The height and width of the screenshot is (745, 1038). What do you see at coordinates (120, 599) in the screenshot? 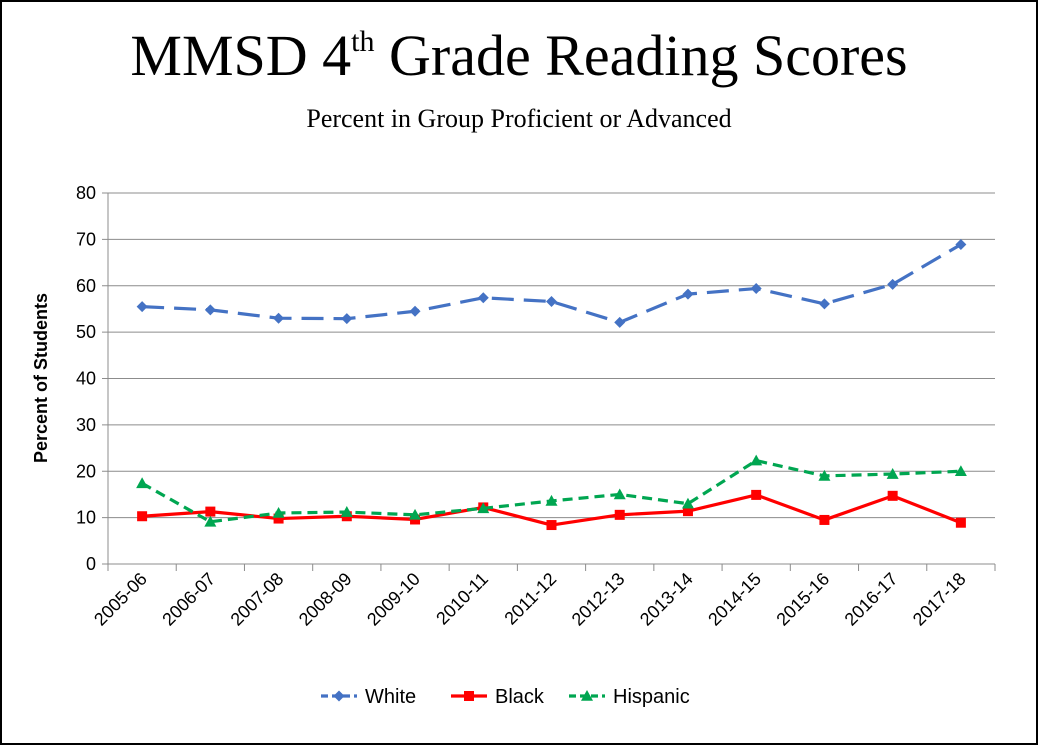
I see `x-tick-label: 2005-06` at bounding box center [120, 599].